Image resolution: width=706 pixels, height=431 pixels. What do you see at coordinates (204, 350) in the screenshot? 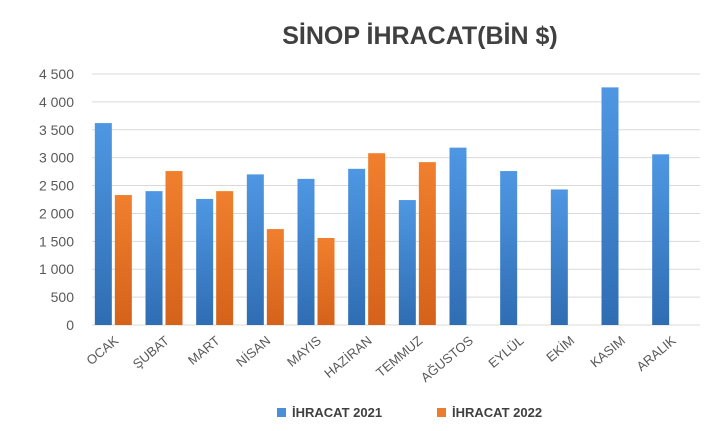
I see `x-tick-label: MART` at bounding box center [204, 350].